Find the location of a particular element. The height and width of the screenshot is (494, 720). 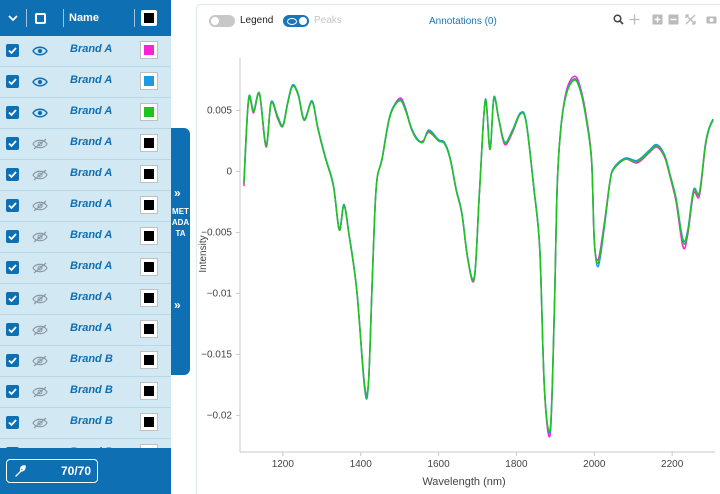

metadata-tab-label: METADATA is located at coordinates (180, 222).